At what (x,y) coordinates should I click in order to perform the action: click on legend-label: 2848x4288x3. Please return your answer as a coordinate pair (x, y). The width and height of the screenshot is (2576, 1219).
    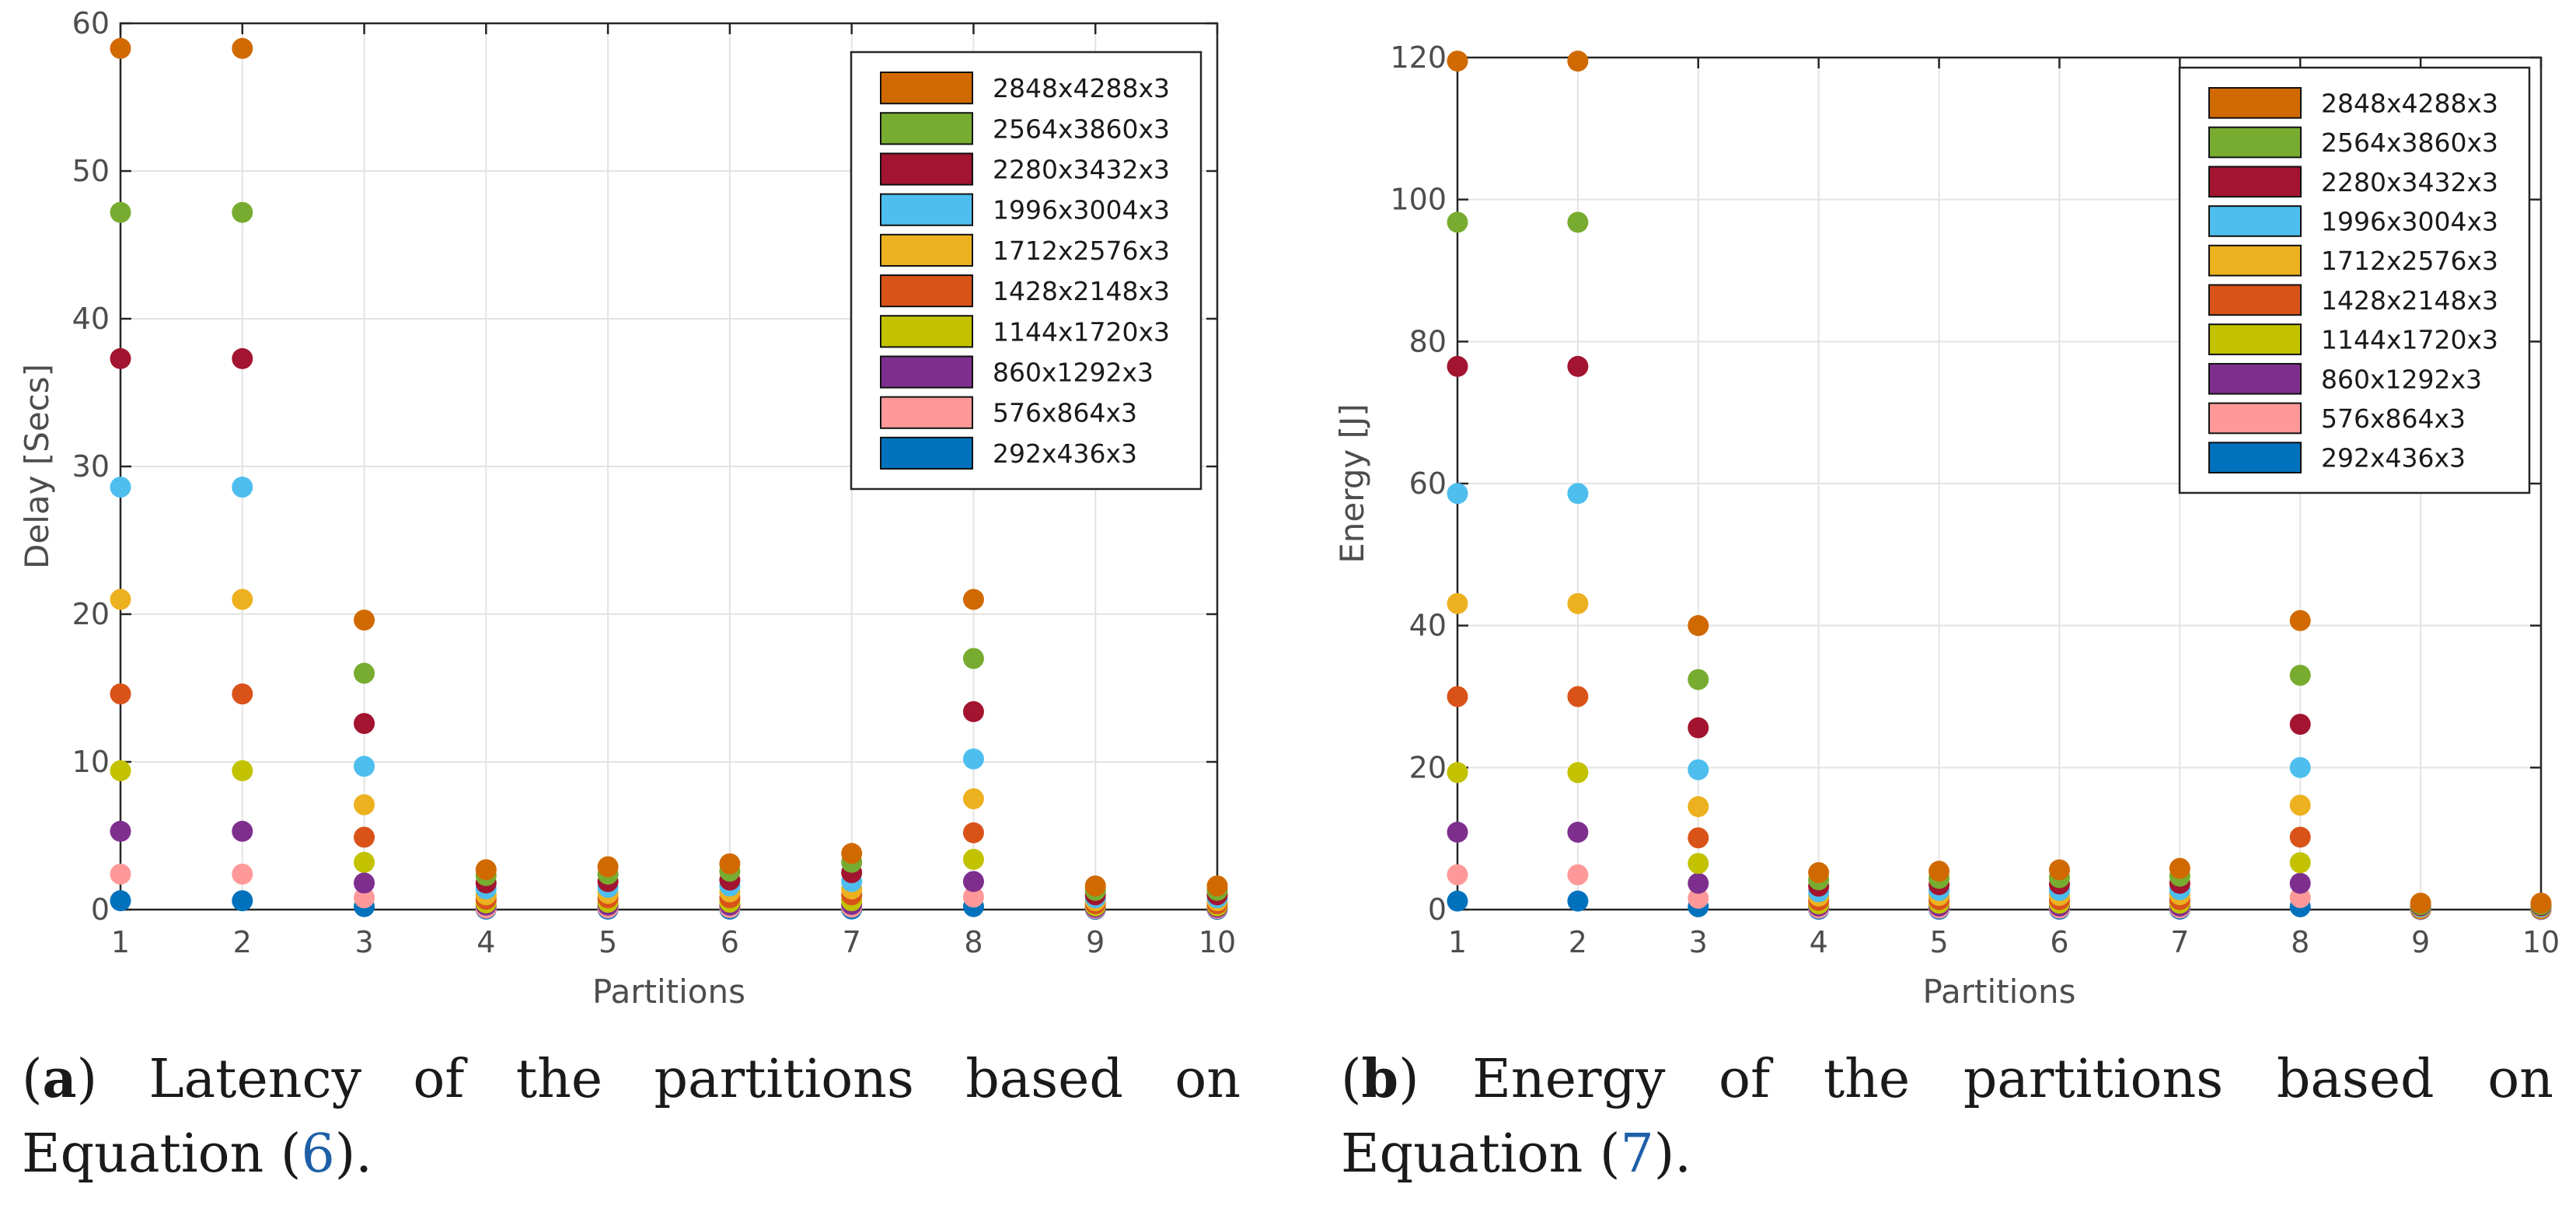
    Looking at the image, I should click on (2410, 103).